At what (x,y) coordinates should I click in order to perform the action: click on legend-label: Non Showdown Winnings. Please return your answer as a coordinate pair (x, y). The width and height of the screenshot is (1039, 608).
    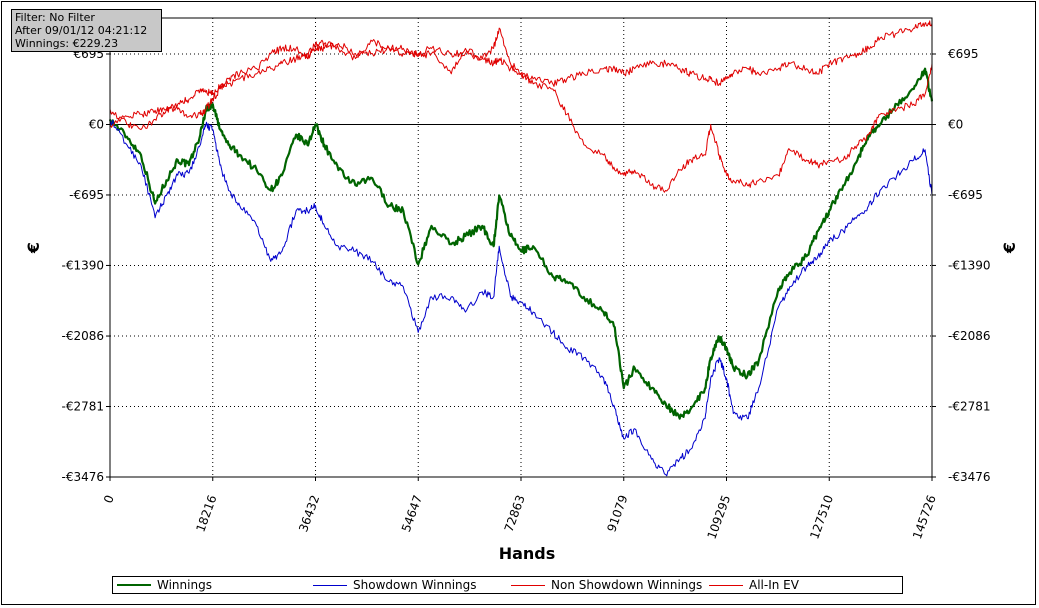
    Looking at the image, I should click on (627, 585).